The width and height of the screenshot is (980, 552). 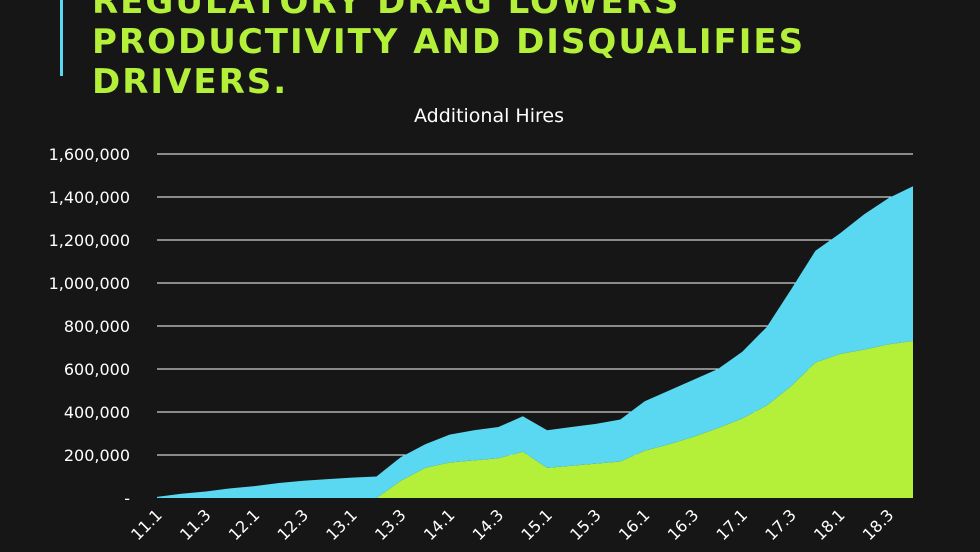 I want to click on x-tick-label: 13.3, so click(x=390, y=524).